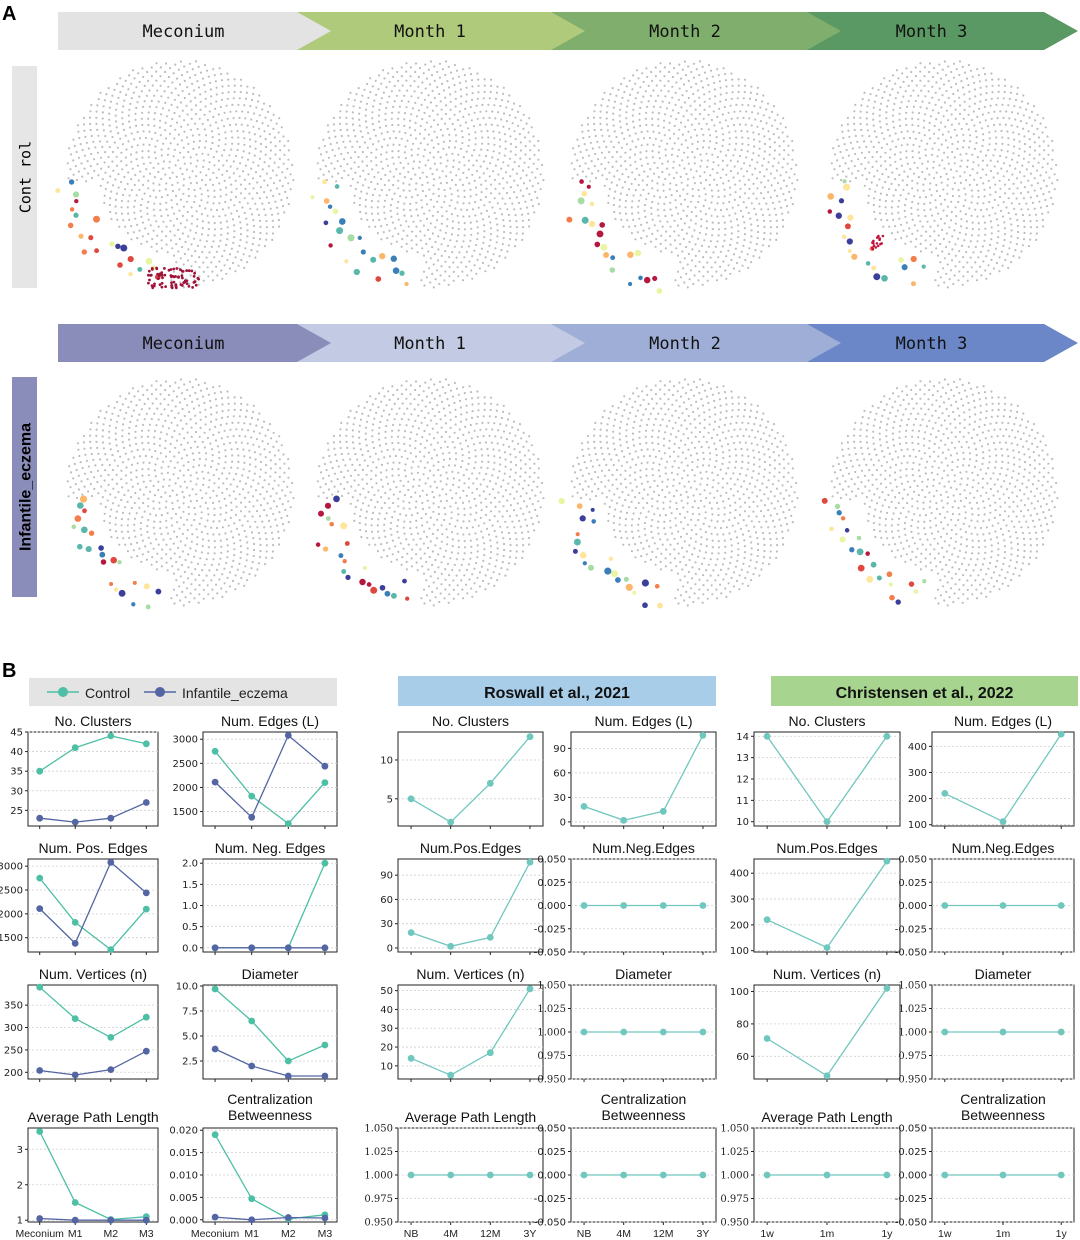 The image size is (1080, 1240). Describe the element at coordinates (703, 1234) in the screenshot. I see `chart-xtick-label: 3Y` at that location.